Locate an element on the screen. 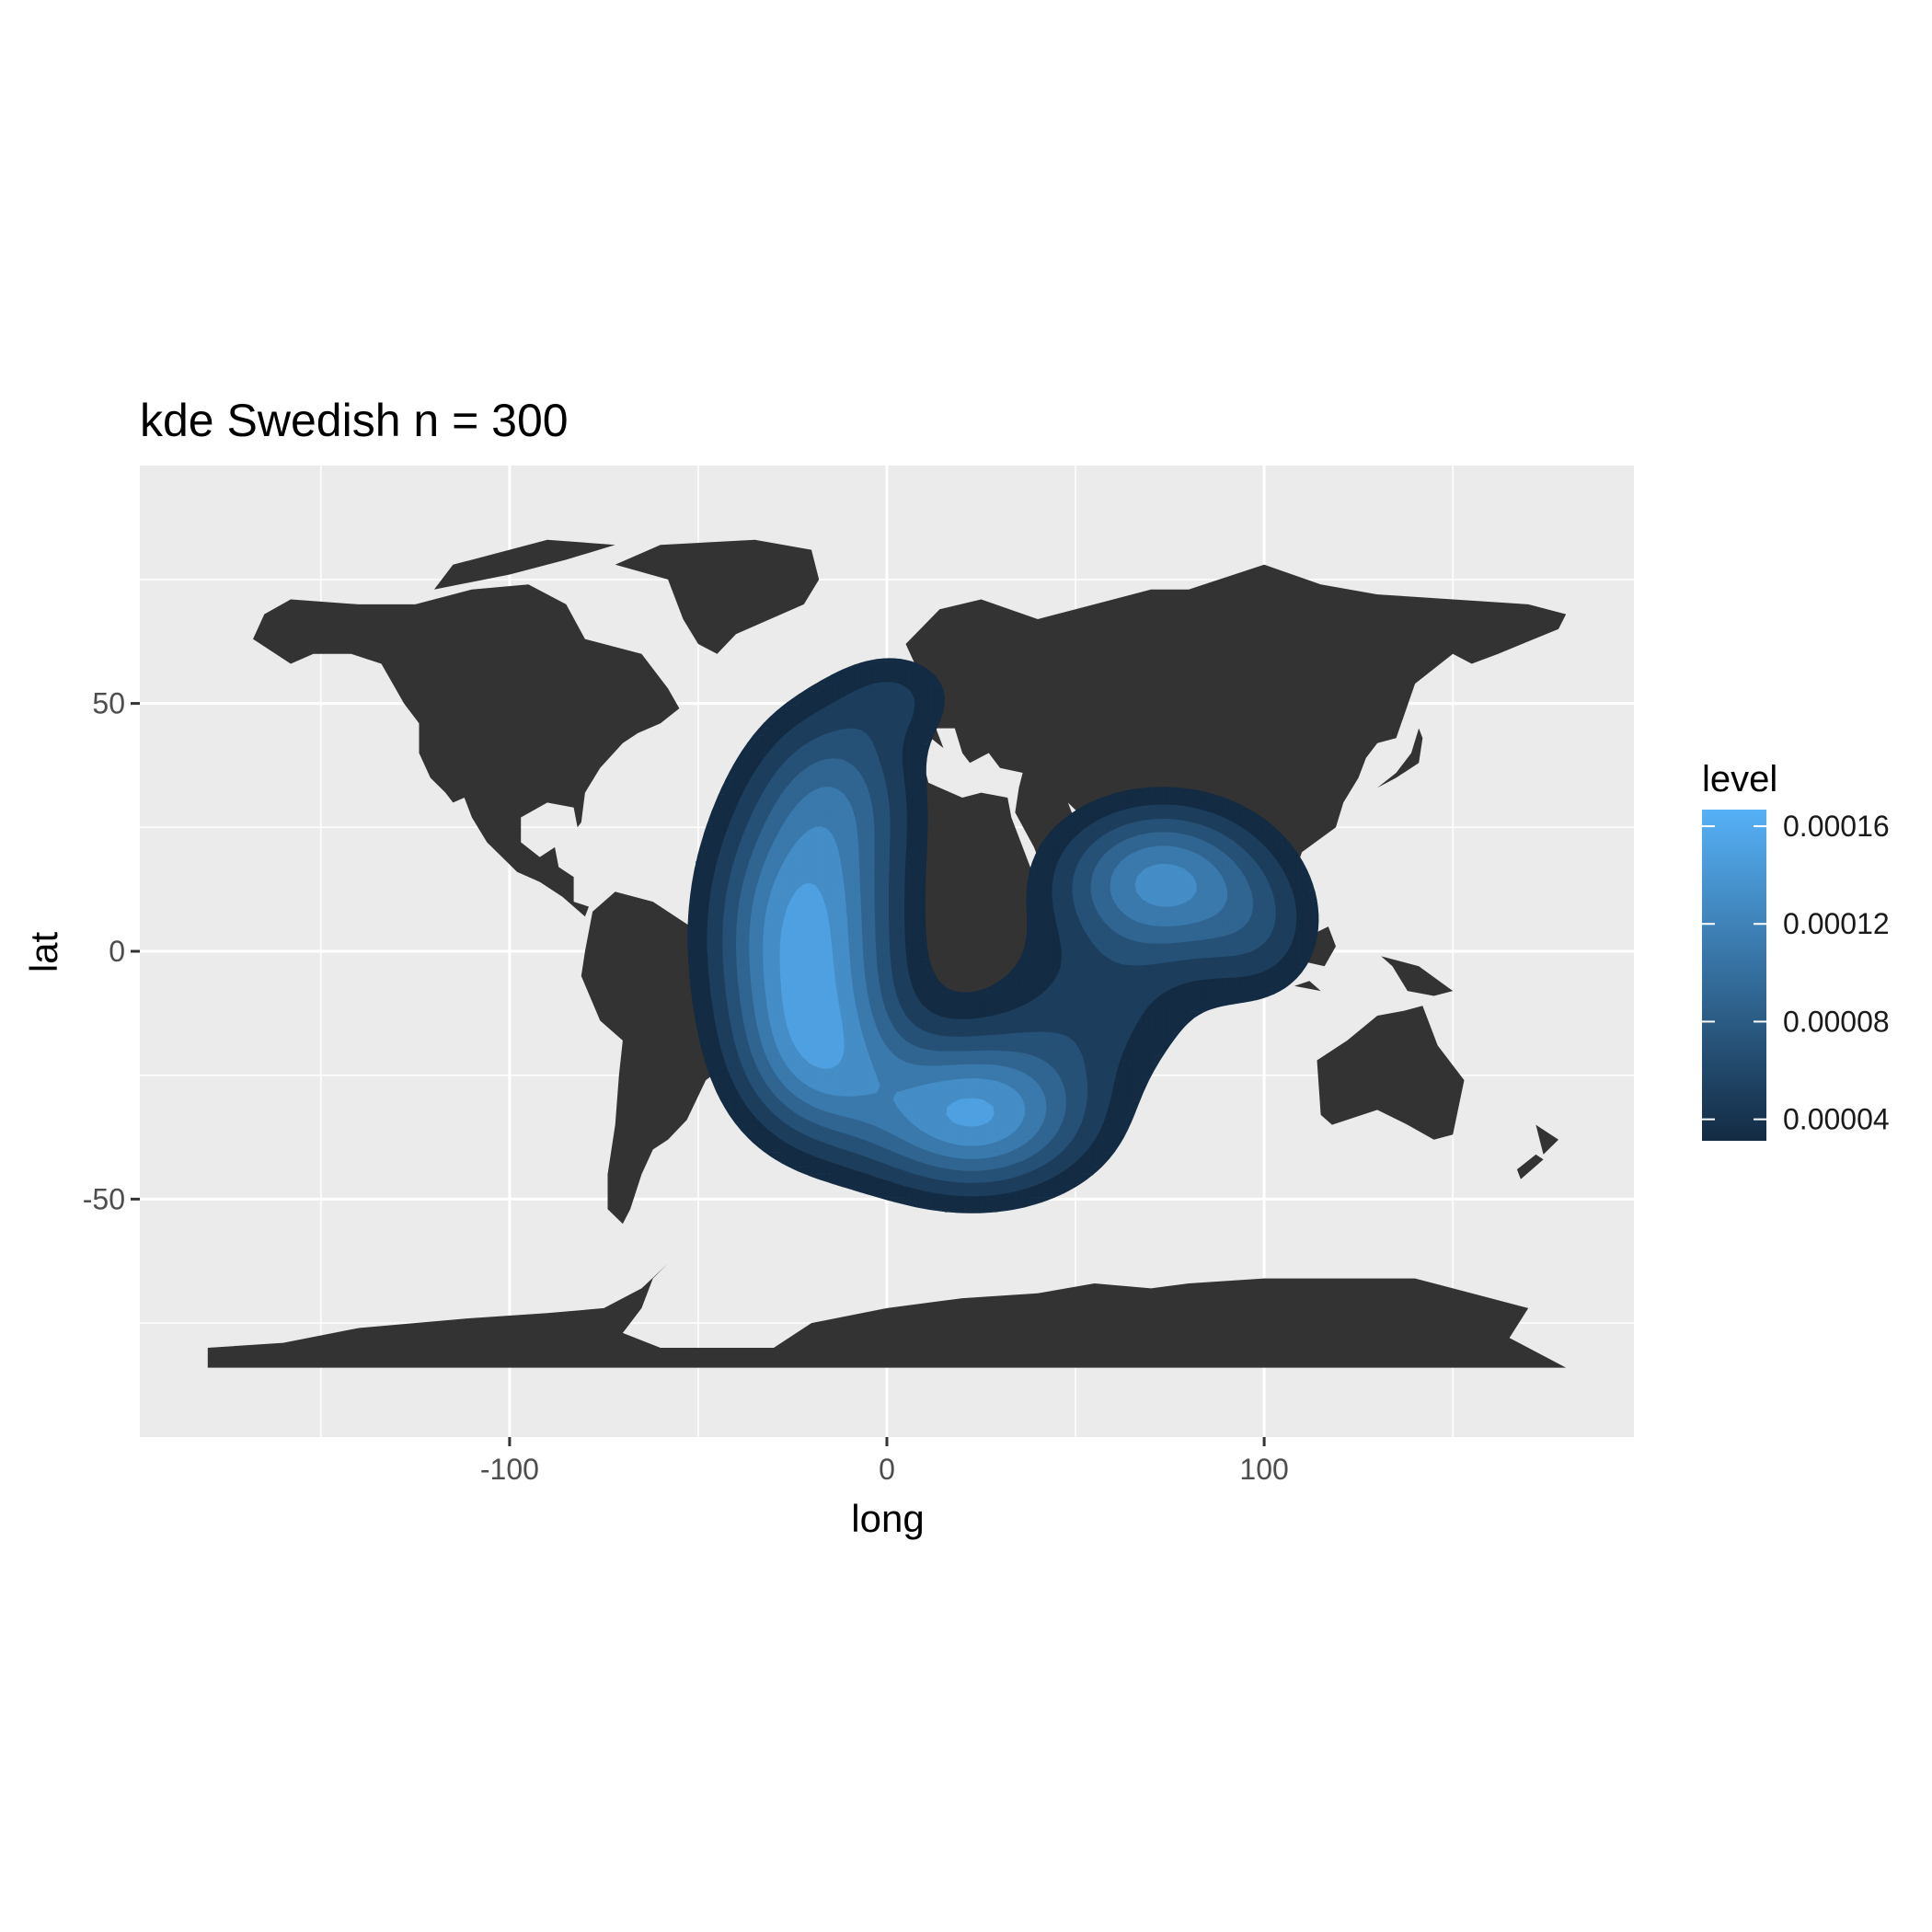 The width and height of the screenshot is (1932, 1932). land-eurasia is located at coordinates (1208, 753).